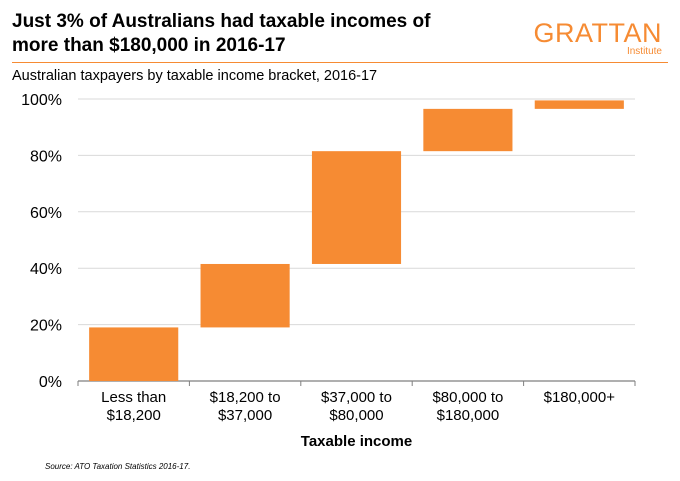  I want to click on x-tick-label-line: $18,200 to, so click(245, 397).